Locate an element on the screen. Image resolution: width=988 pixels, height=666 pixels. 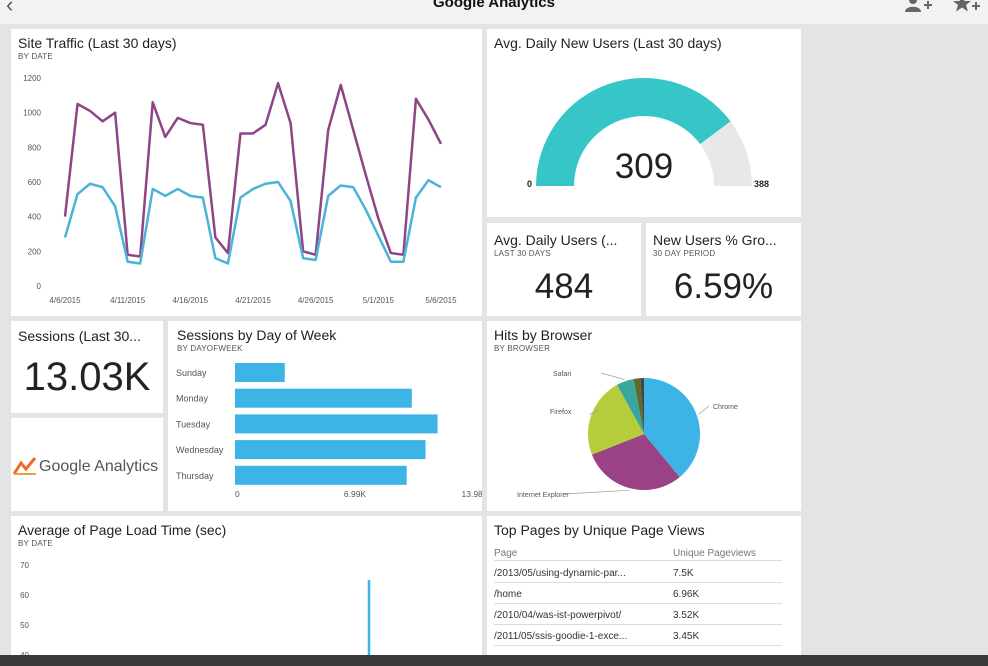
x-tick-label: 13.98K is located at coordinates (472, 494).